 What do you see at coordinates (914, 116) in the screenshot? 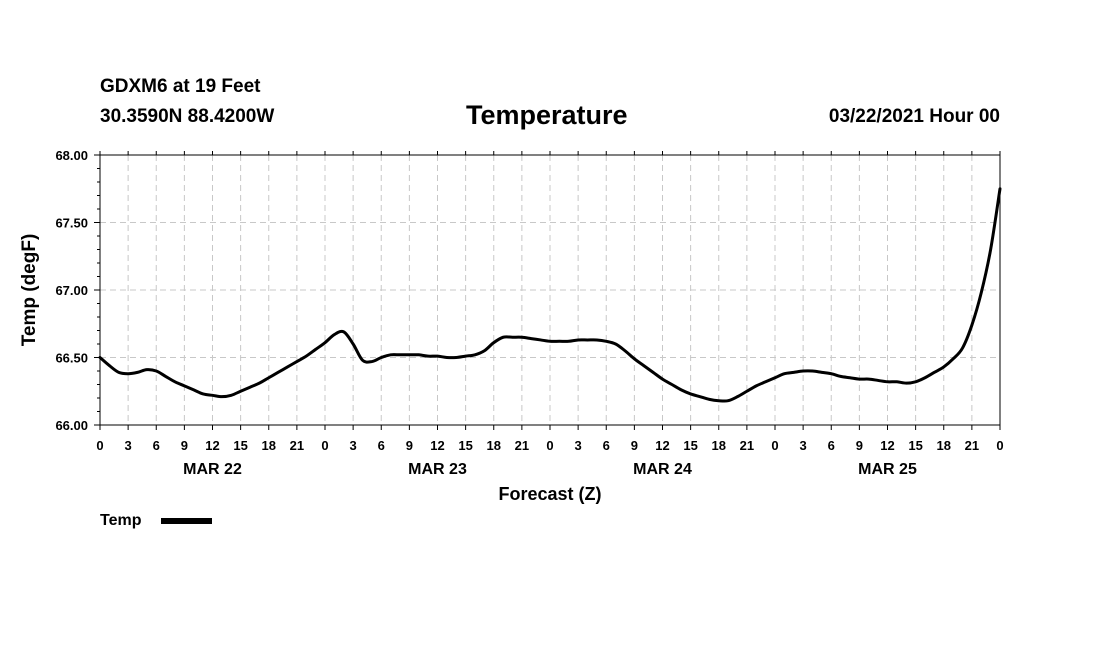
I see `forecast-run-date: 03/22/2021 Hour 00` at bounding box center [914, 116].